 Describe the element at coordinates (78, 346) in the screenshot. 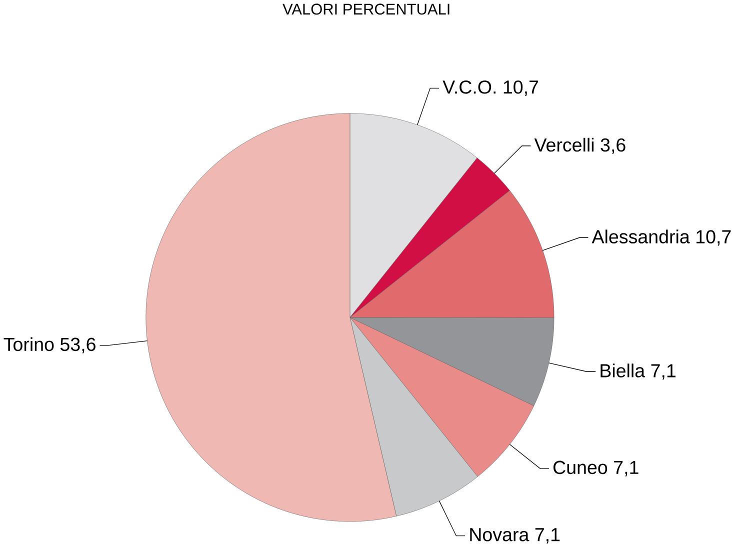

I see `data-label: 53,6` at that location.